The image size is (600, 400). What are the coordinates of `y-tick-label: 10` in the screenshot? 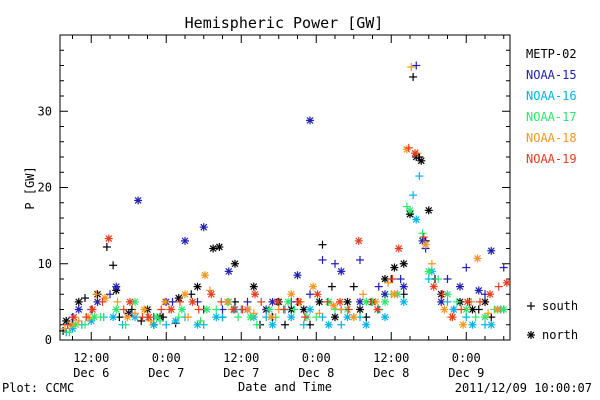 It's located at (45, 264).